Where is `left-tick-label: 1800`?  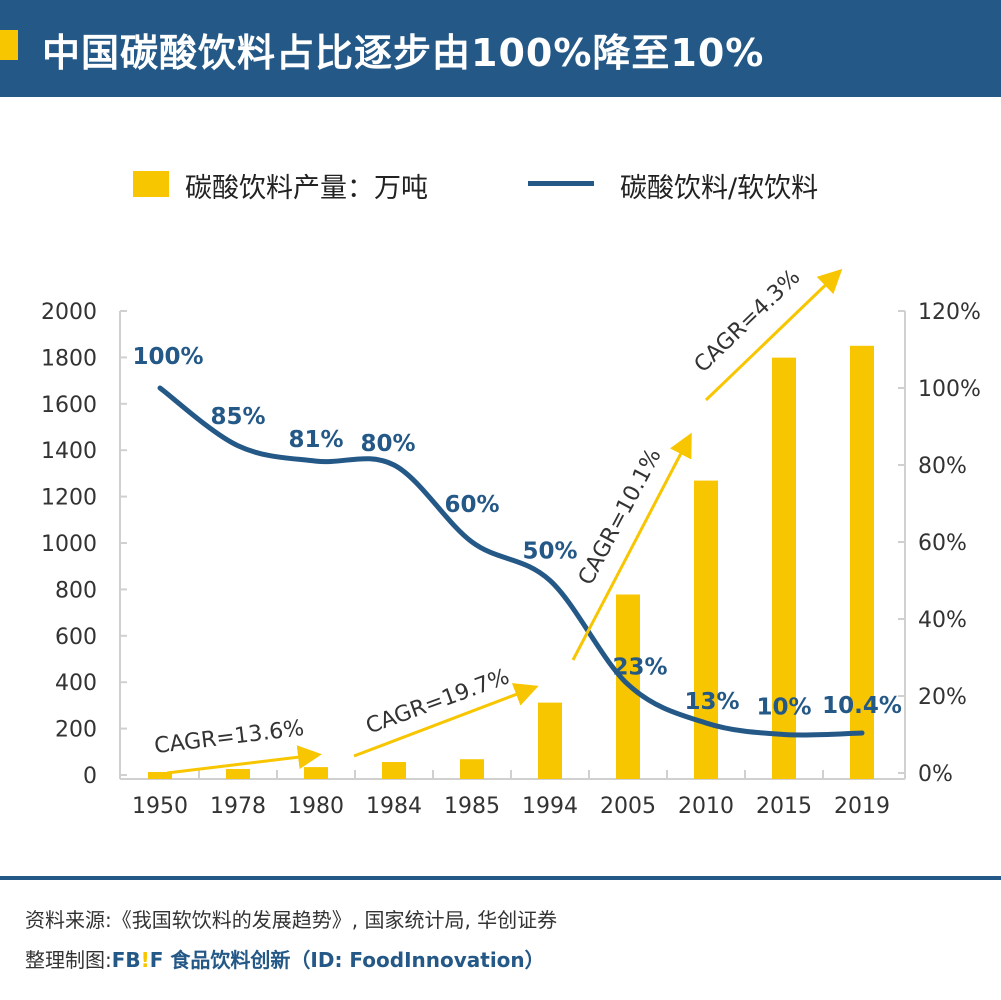
left-tick-label: 1800 is located at coordinates (69, 358).